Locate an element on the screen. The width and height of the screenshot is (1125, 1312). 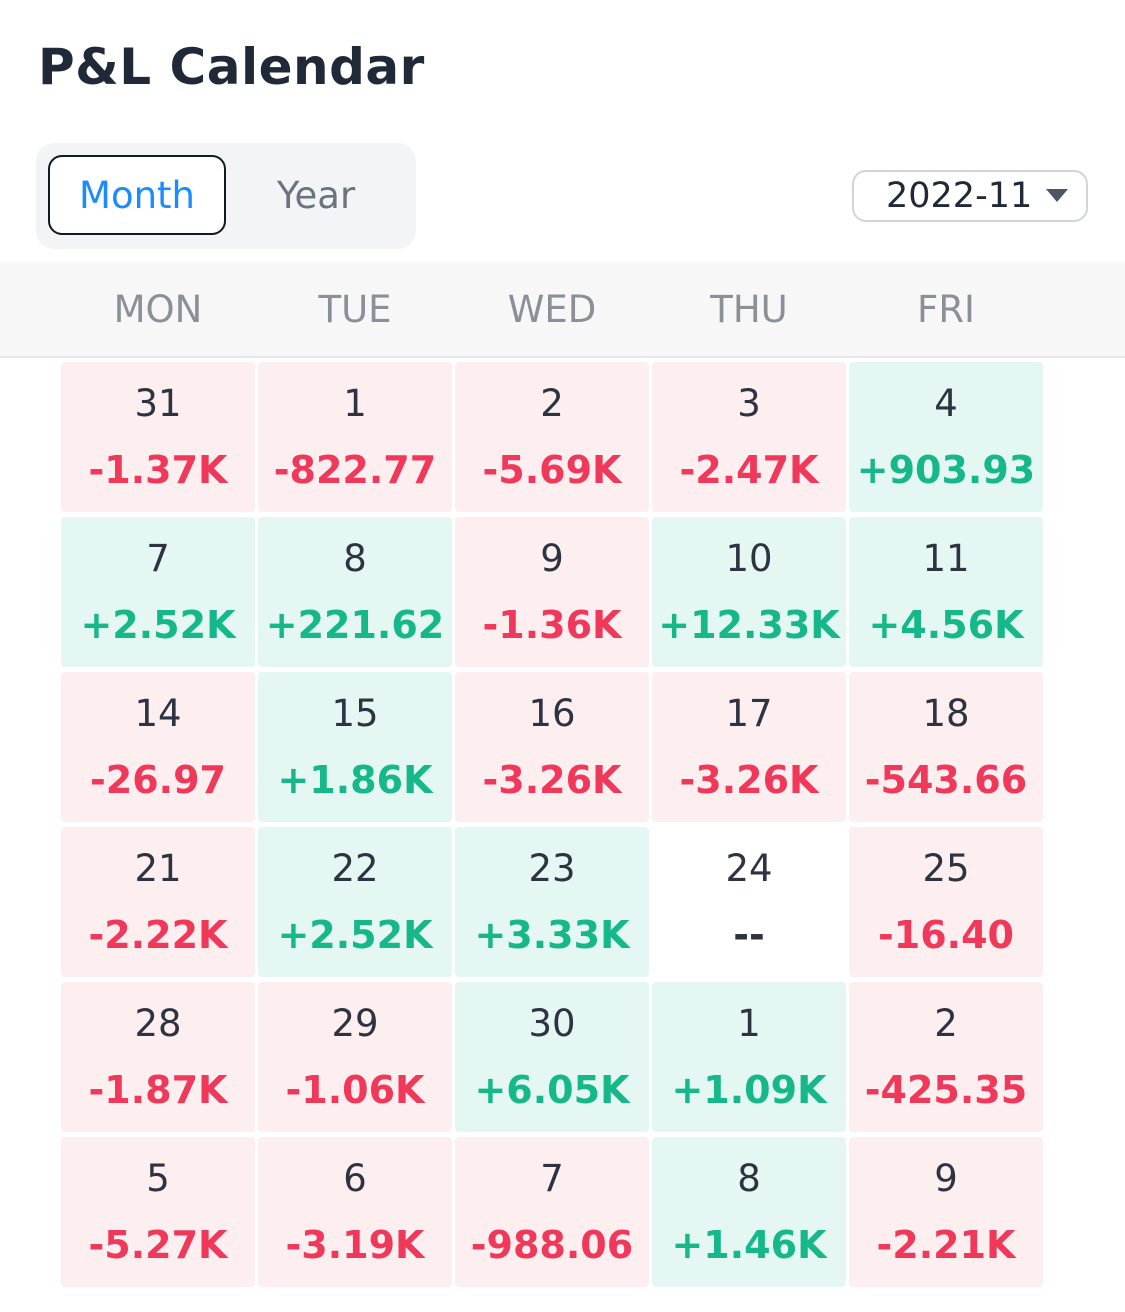
calendar-day-cell: 25 -16.40 is located at coordinates (946, 902).